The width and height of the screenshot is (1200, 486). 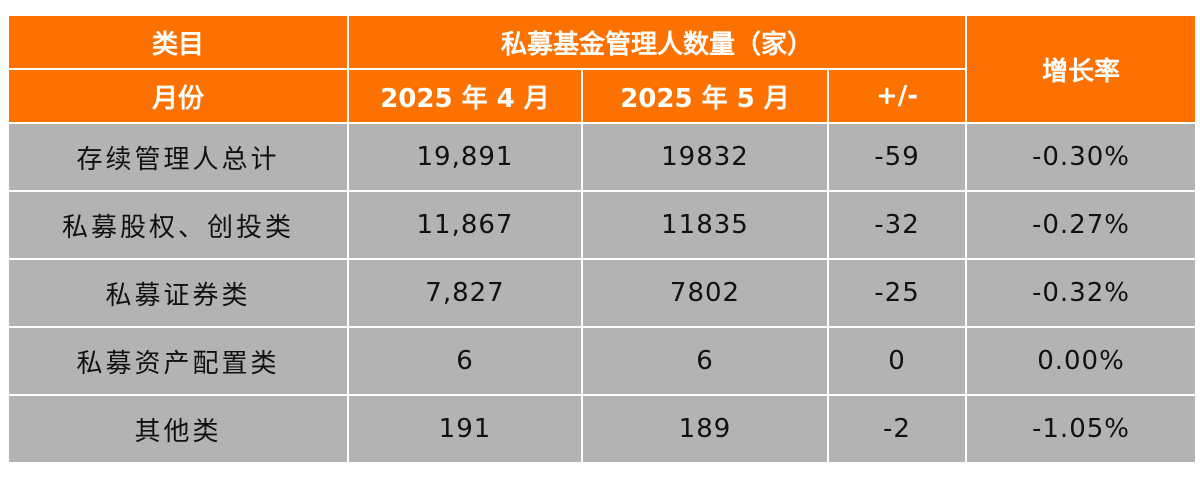 What do you see at coordinates (178, 225) in the screenshot?
I see `cell-category: 私募股权、创投类` at bounding box center [178, 225].